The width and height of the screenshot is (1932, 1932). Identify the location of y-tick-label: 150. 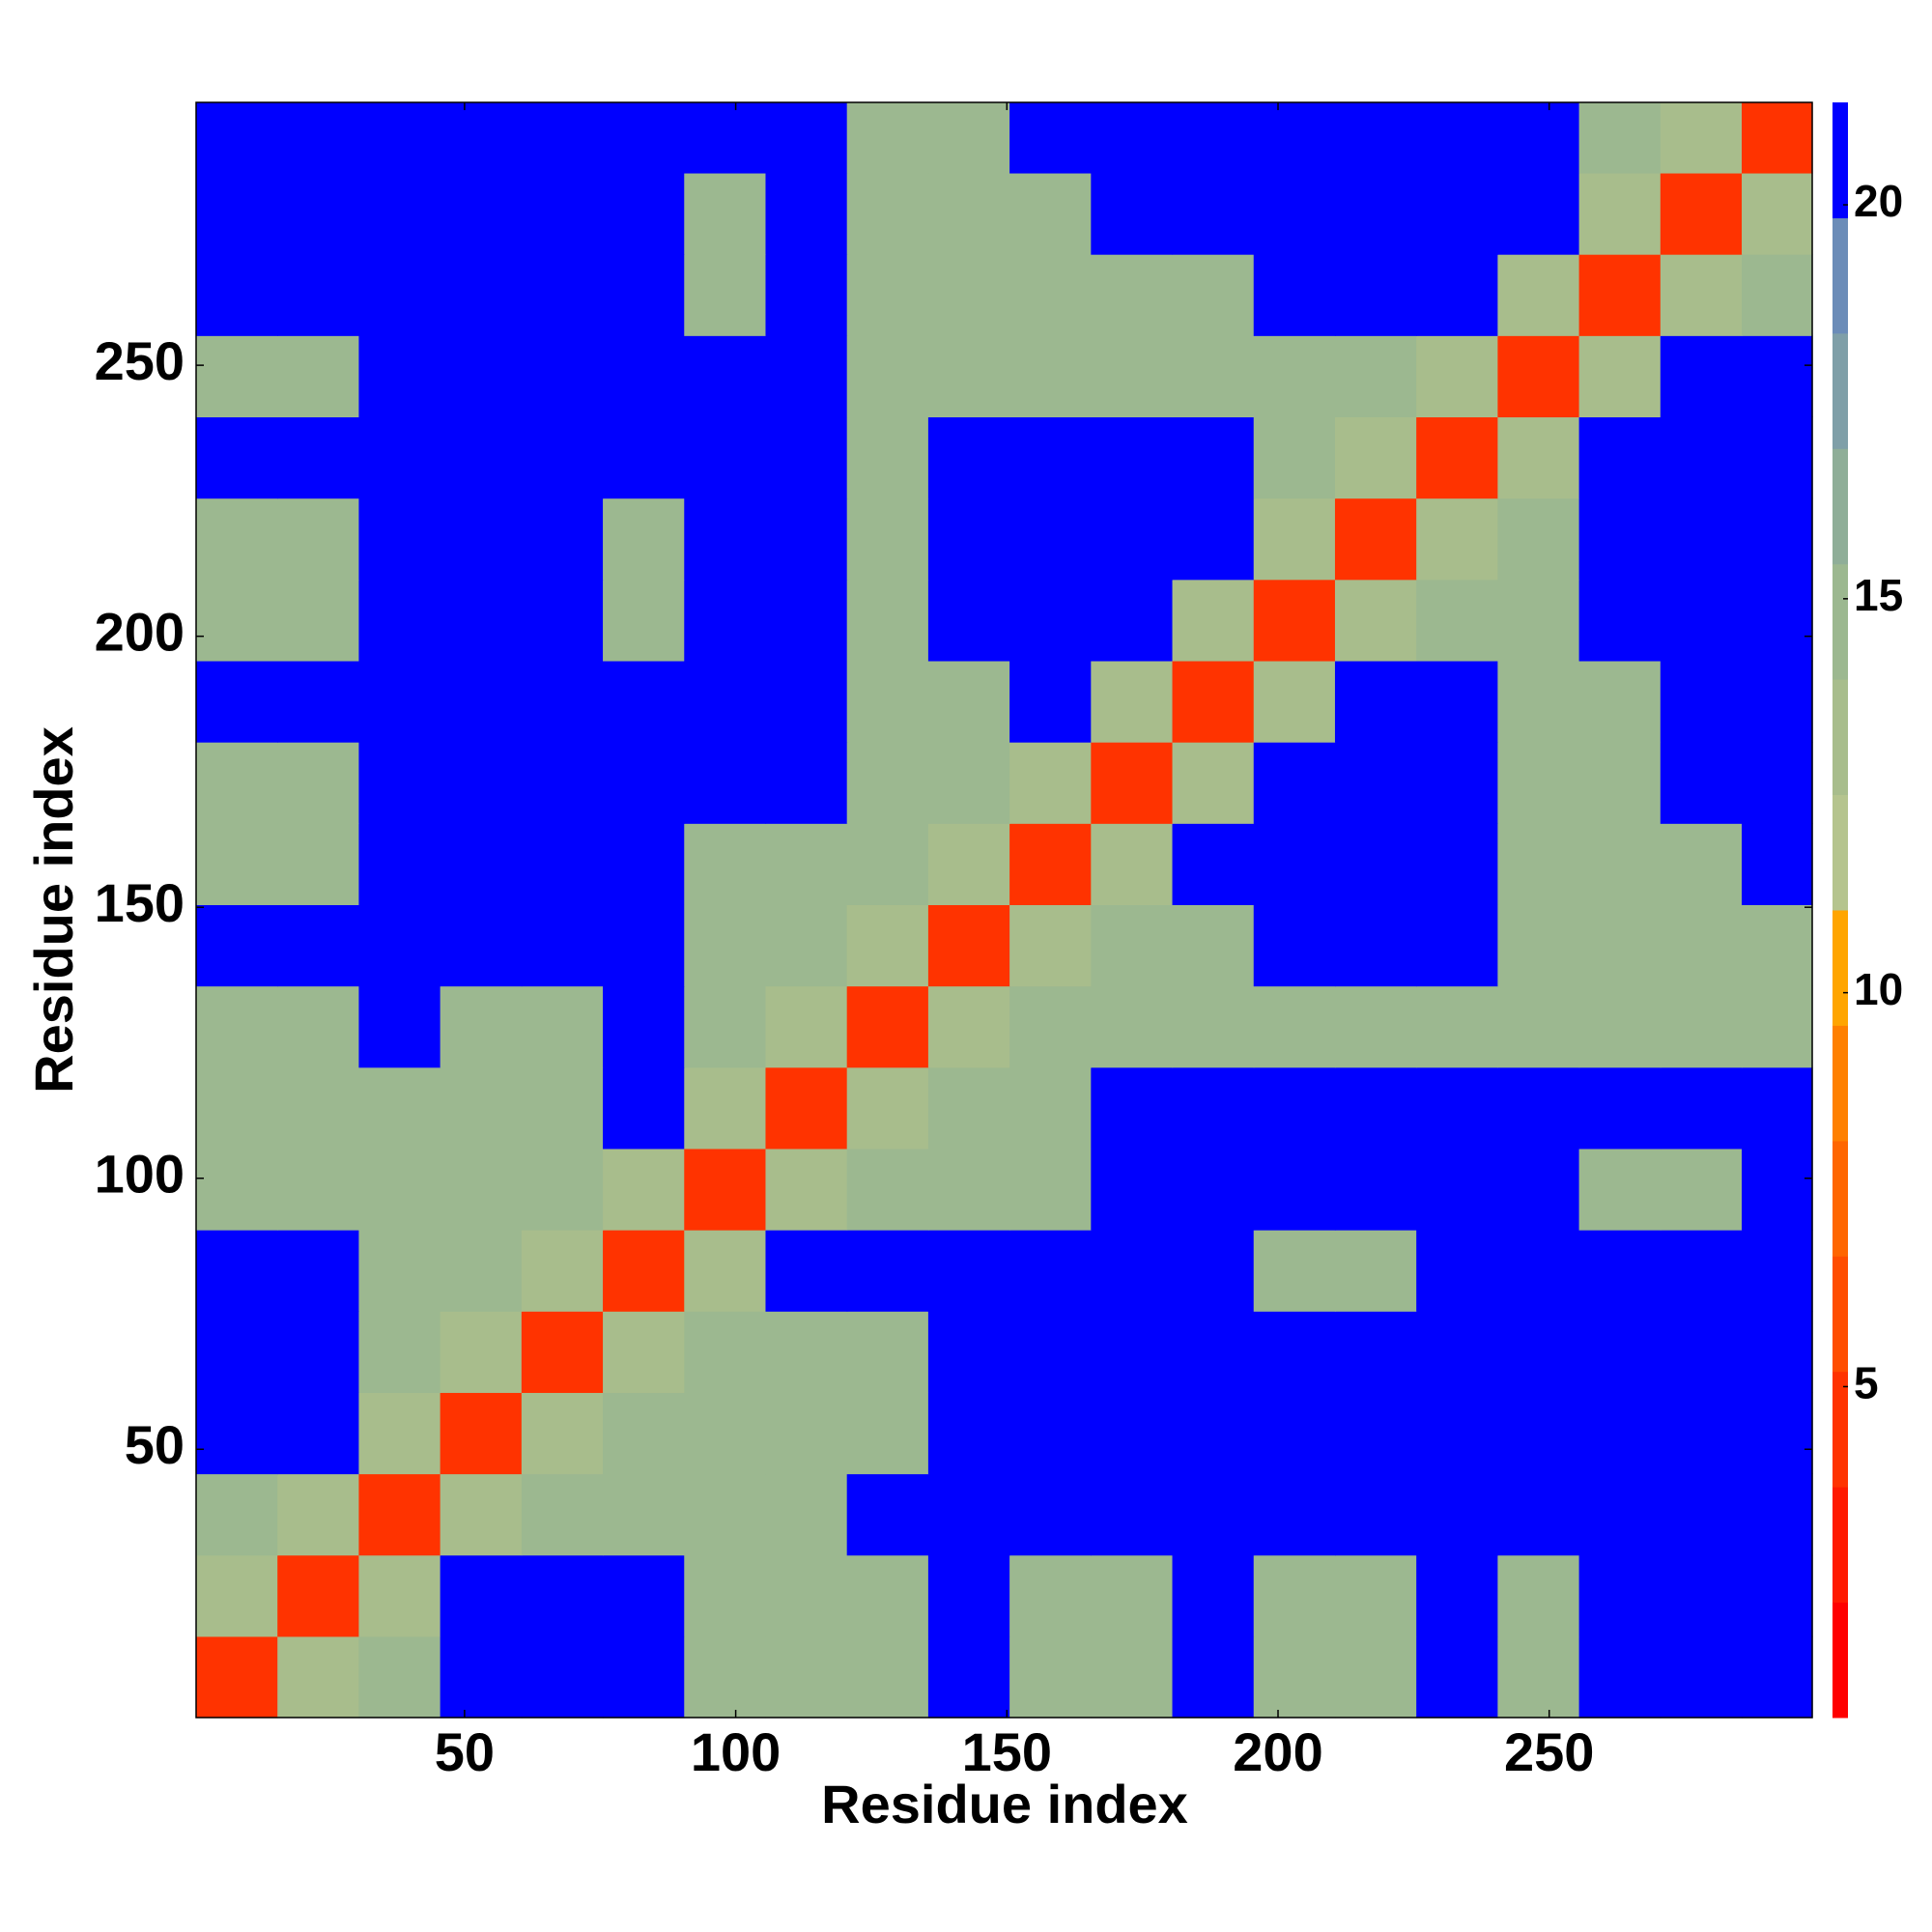
(140, 902).